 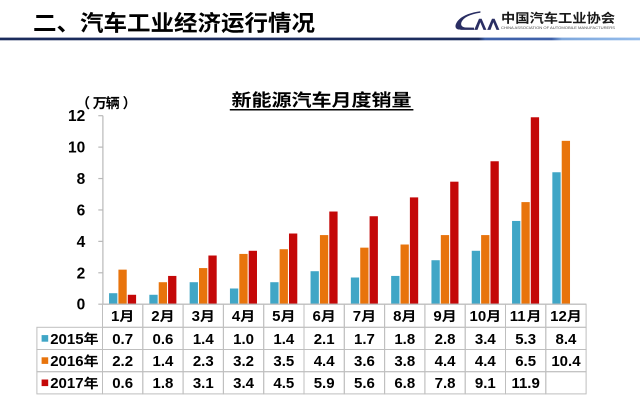 What do you see at coordinates (404, 361) in the screenshot?
I see `svg-text: 3.8` at bounding box center [404, 361].